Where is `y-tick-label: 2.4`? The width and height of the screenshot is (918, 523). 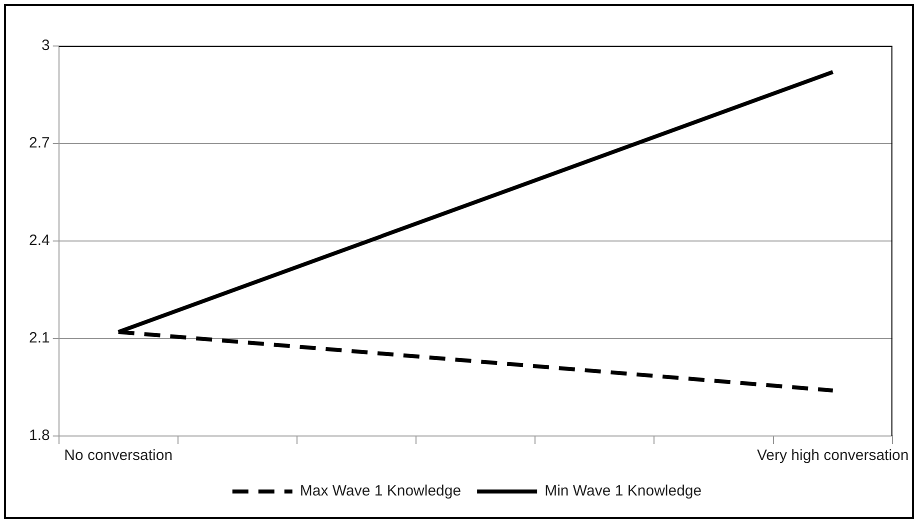
y-tick-label: 2.4 is located at coordinates (39, 241).